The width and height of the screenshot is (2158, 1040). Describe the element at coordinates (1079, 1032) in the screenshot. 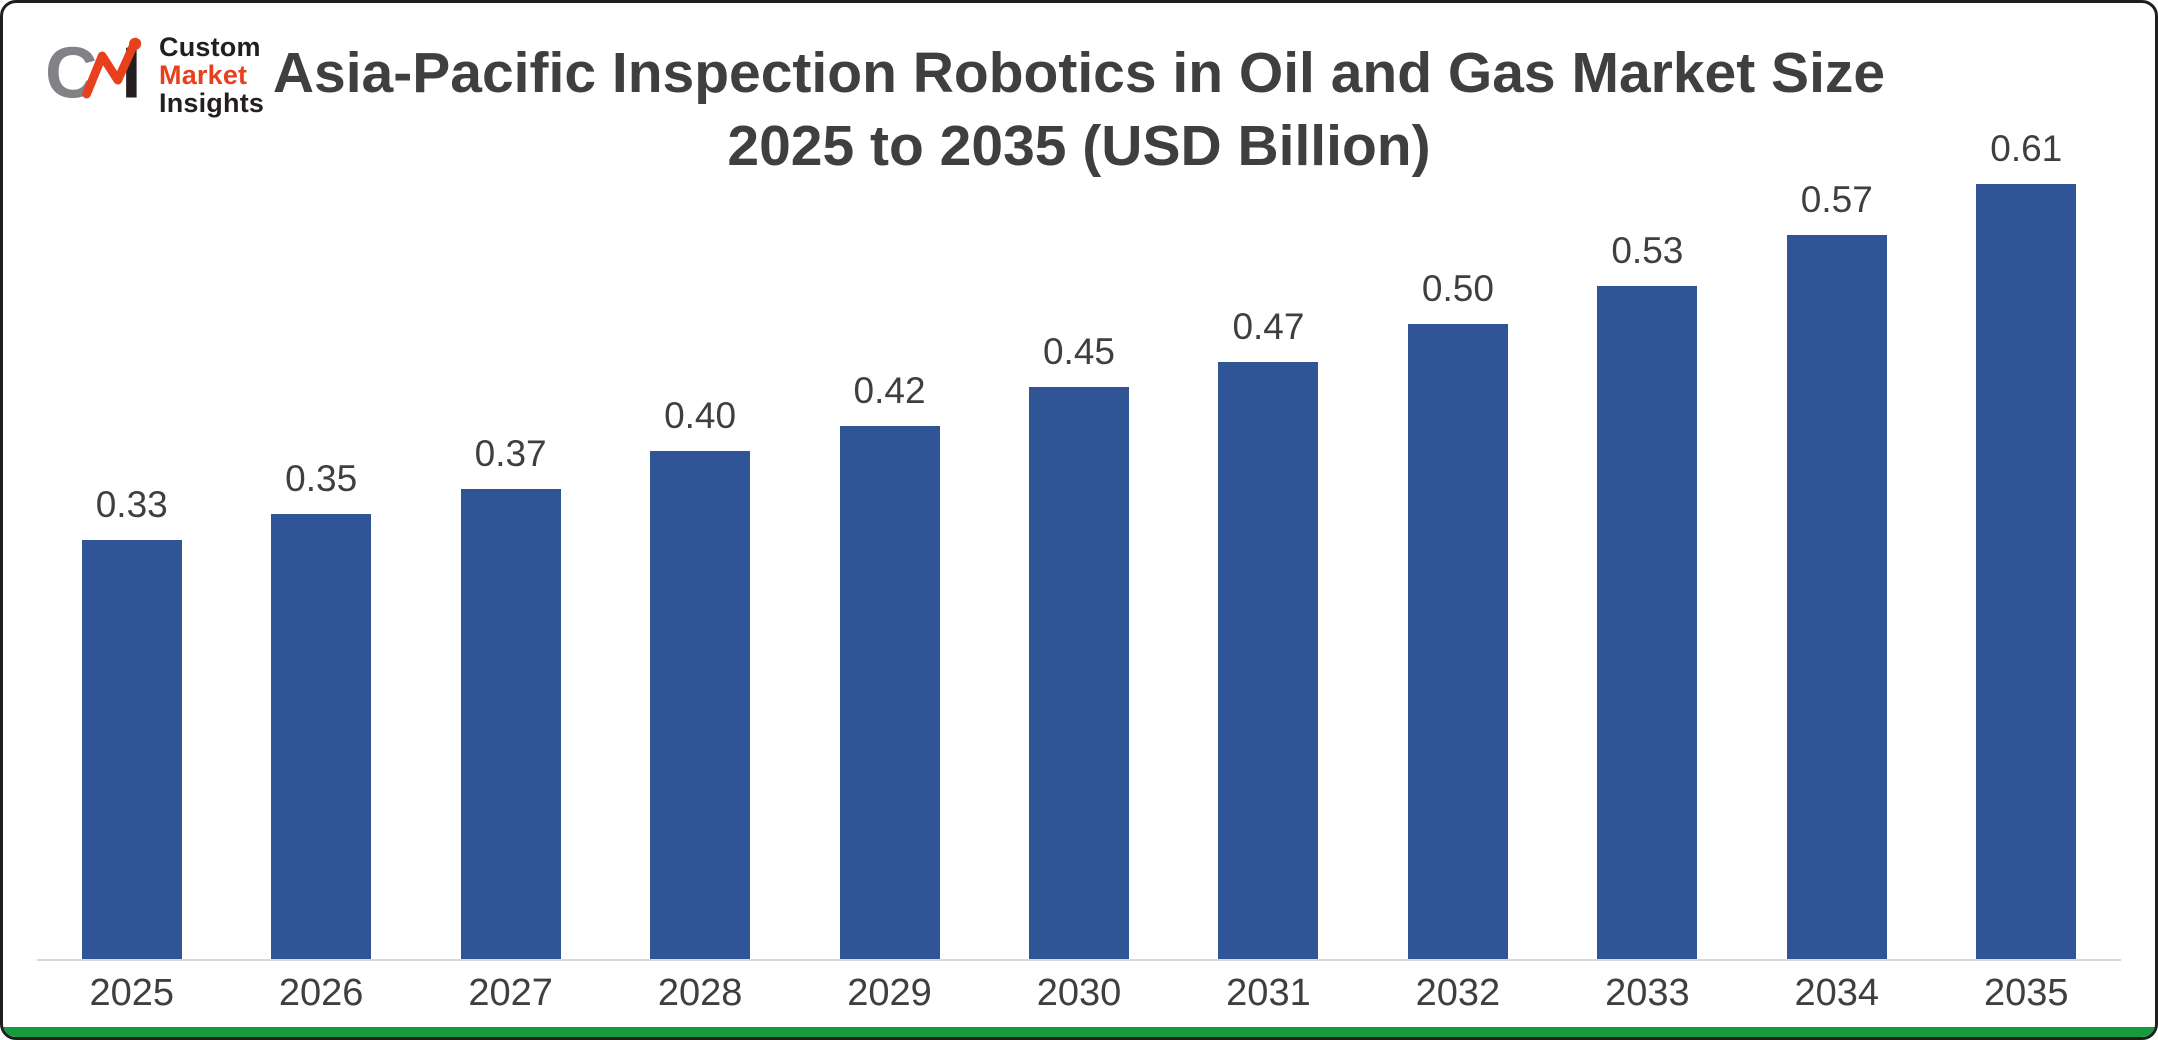

I see `bottom-green-strip` at that location.